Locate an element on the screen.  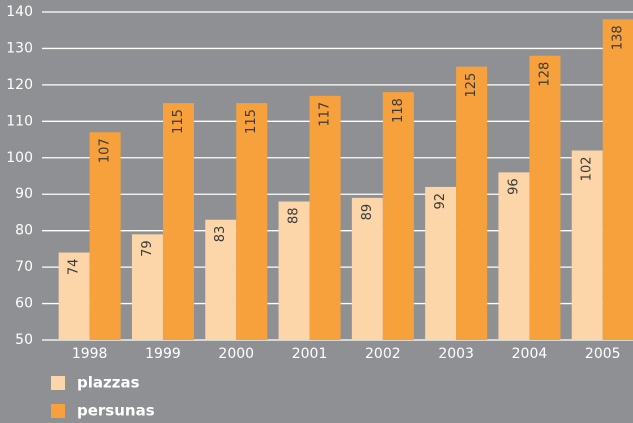
x-tick-label: 2003 is located at coordinates (456, 354).